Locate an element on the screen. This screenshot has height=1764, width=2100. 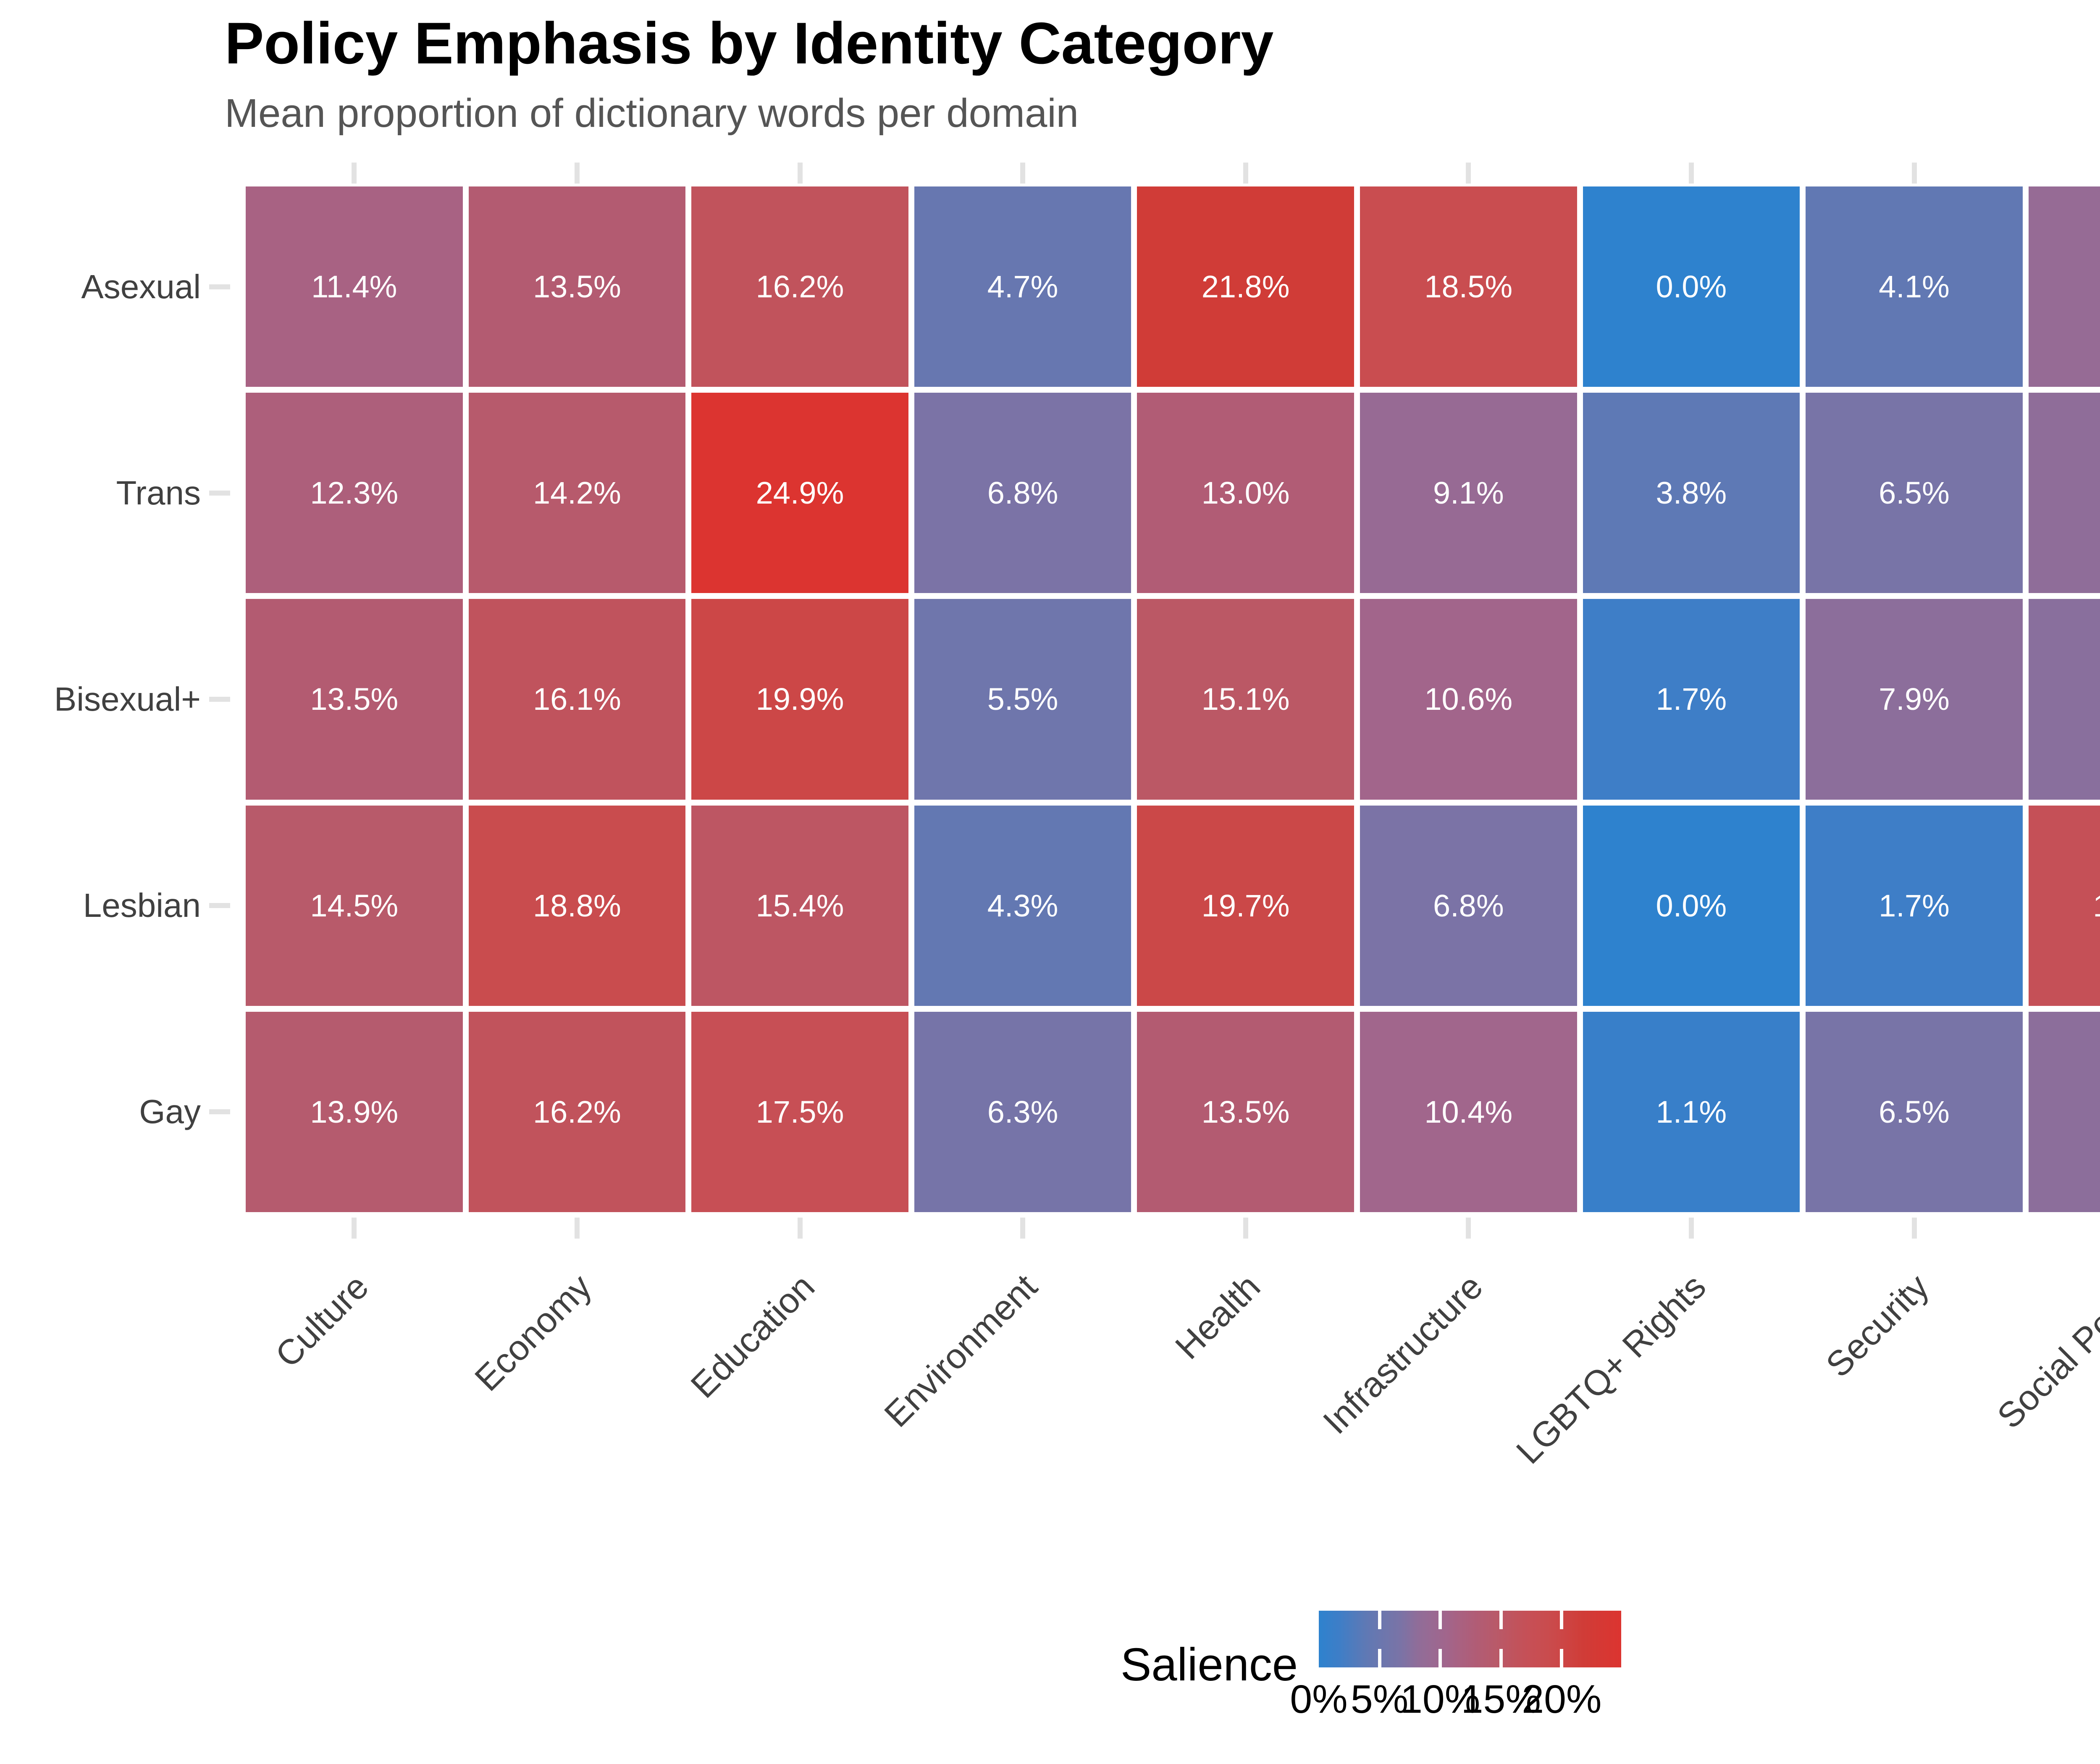
cell-value-label: 6.3% is located at coordinates (1022, 1111).